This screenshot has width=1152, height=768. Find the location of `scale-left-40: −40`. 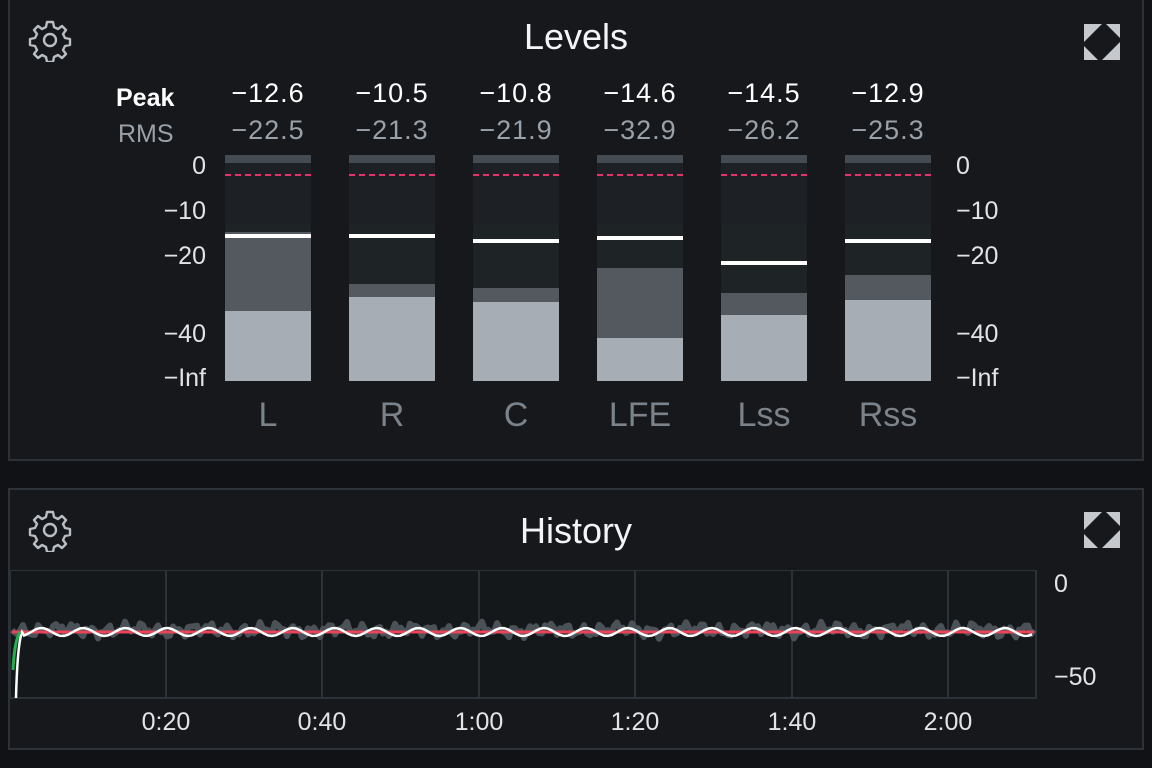

scale-left-40: −40 is located at coordinates (184, 334).